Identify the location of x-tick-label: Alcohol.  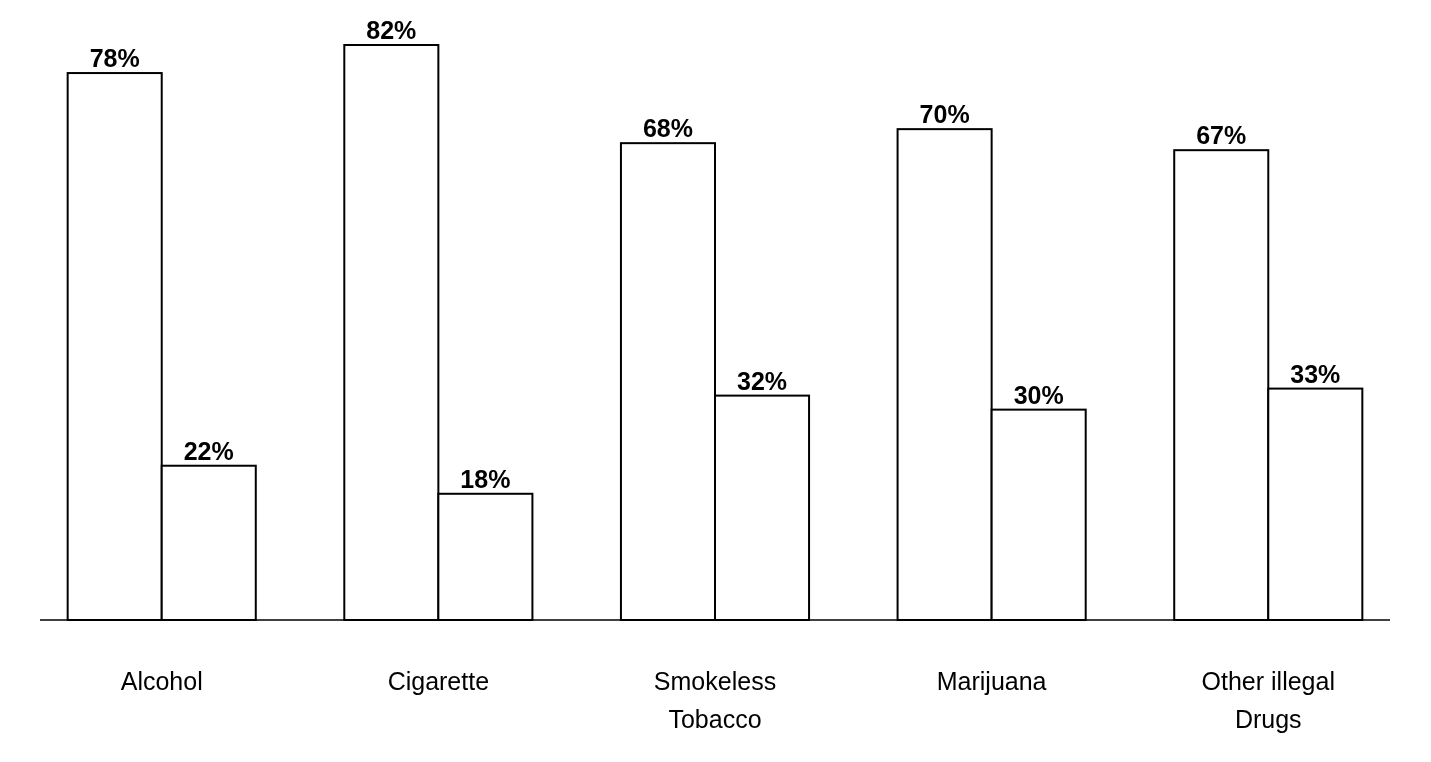
(161, 681).